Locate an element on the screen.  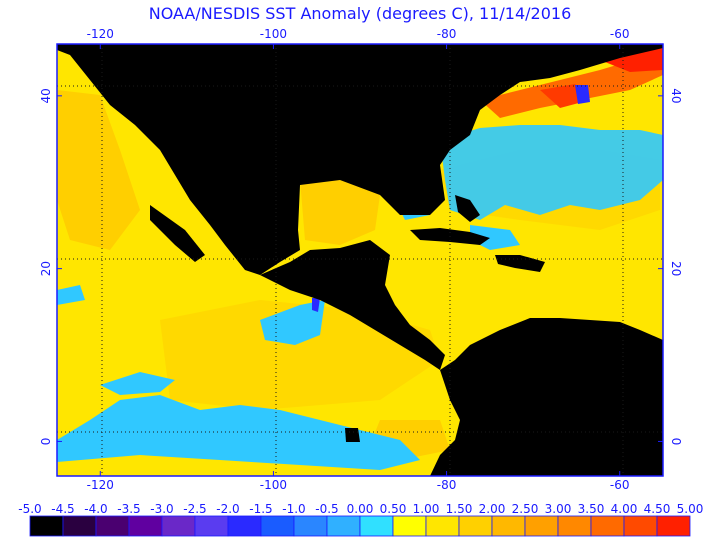
lat-label-left: 20 is located at coordinates (46, 268).